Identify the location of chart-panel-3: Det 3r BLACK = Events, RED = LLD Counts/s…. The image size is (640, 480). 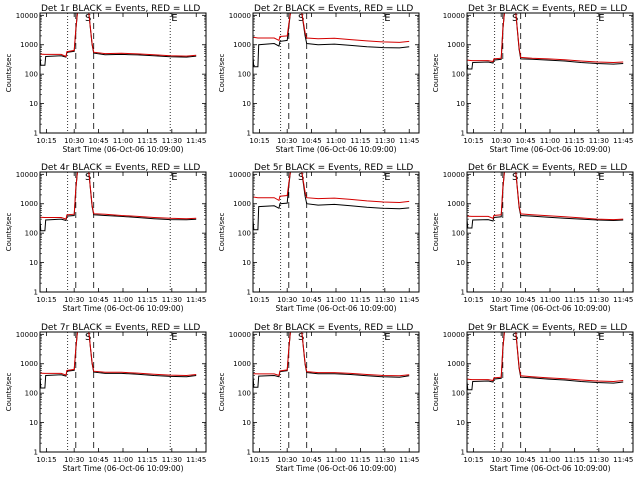
(533, 79).